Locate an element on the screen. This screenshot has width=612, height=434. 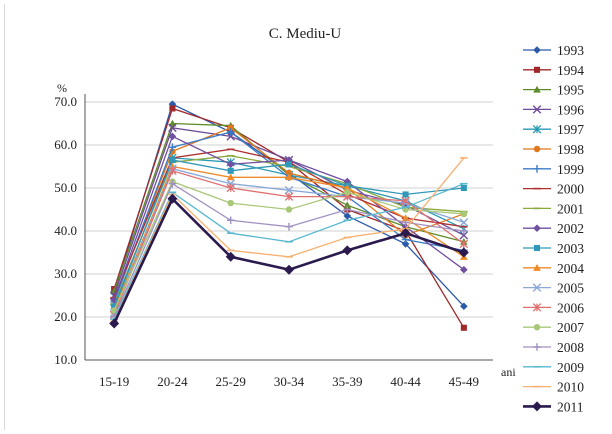
x-tick-label: 35-39 is located at coordinates (347, 381).